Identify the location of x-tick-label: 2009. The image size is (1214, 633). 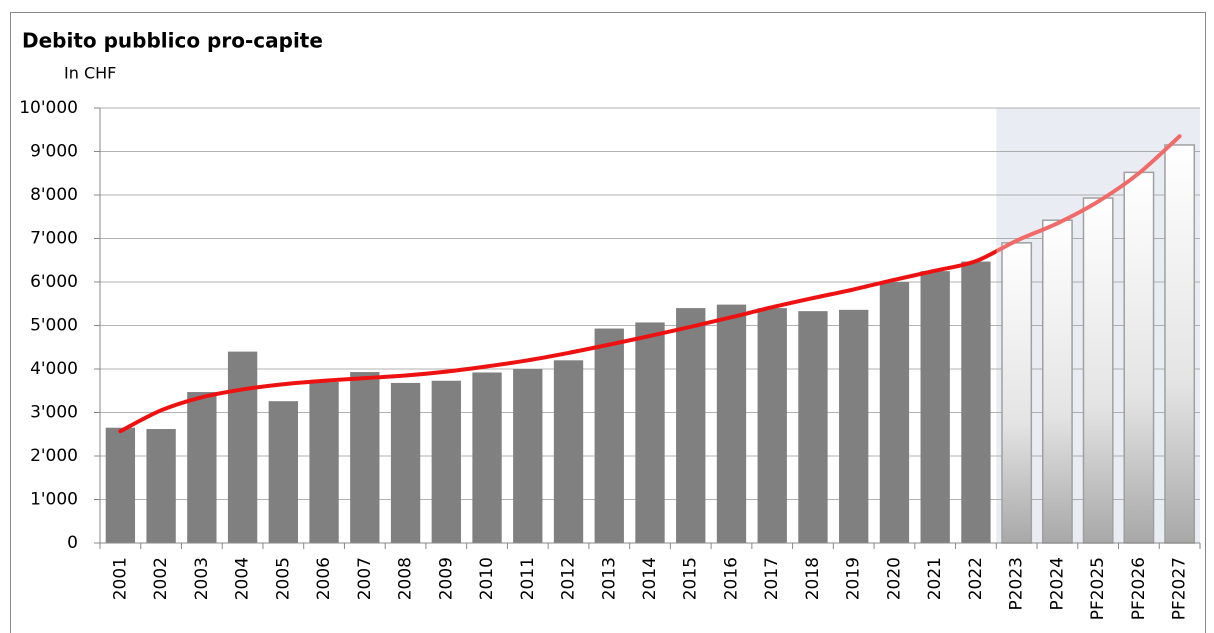
(446, 578).